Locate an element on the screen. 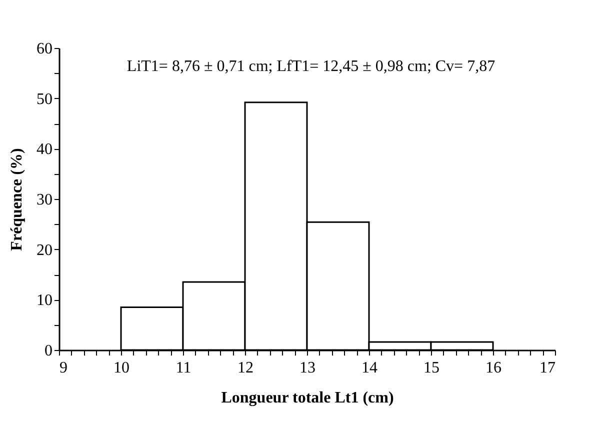 The height and width of the screenshot is (426, 611). y-tick-label: 20 is located at coordinates (44, 250).